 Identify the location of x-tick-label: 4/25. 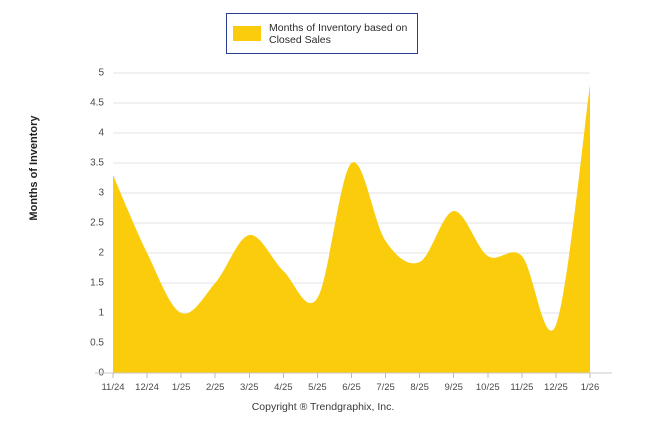
(283, 387).